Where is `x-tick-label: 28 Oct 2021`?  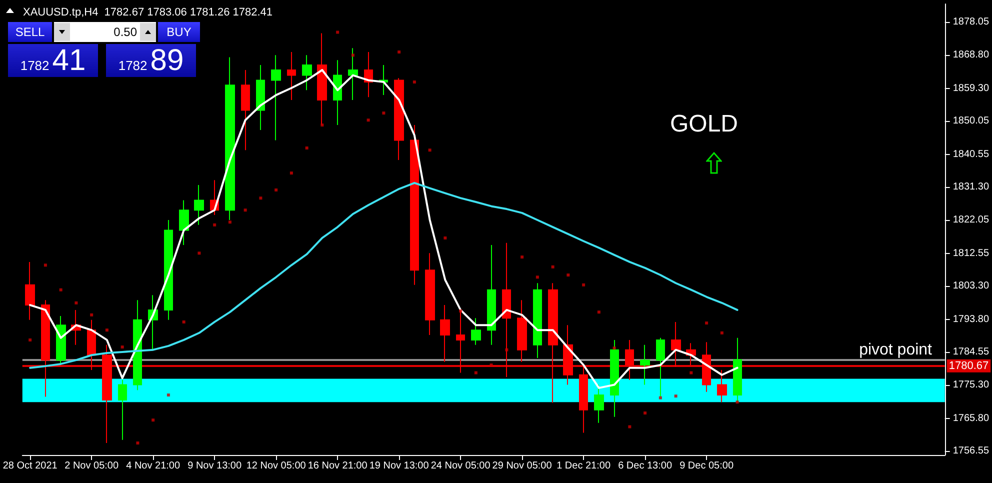
x-tick-label: 28 Oct 2021 is located at coordinates (30, 466).